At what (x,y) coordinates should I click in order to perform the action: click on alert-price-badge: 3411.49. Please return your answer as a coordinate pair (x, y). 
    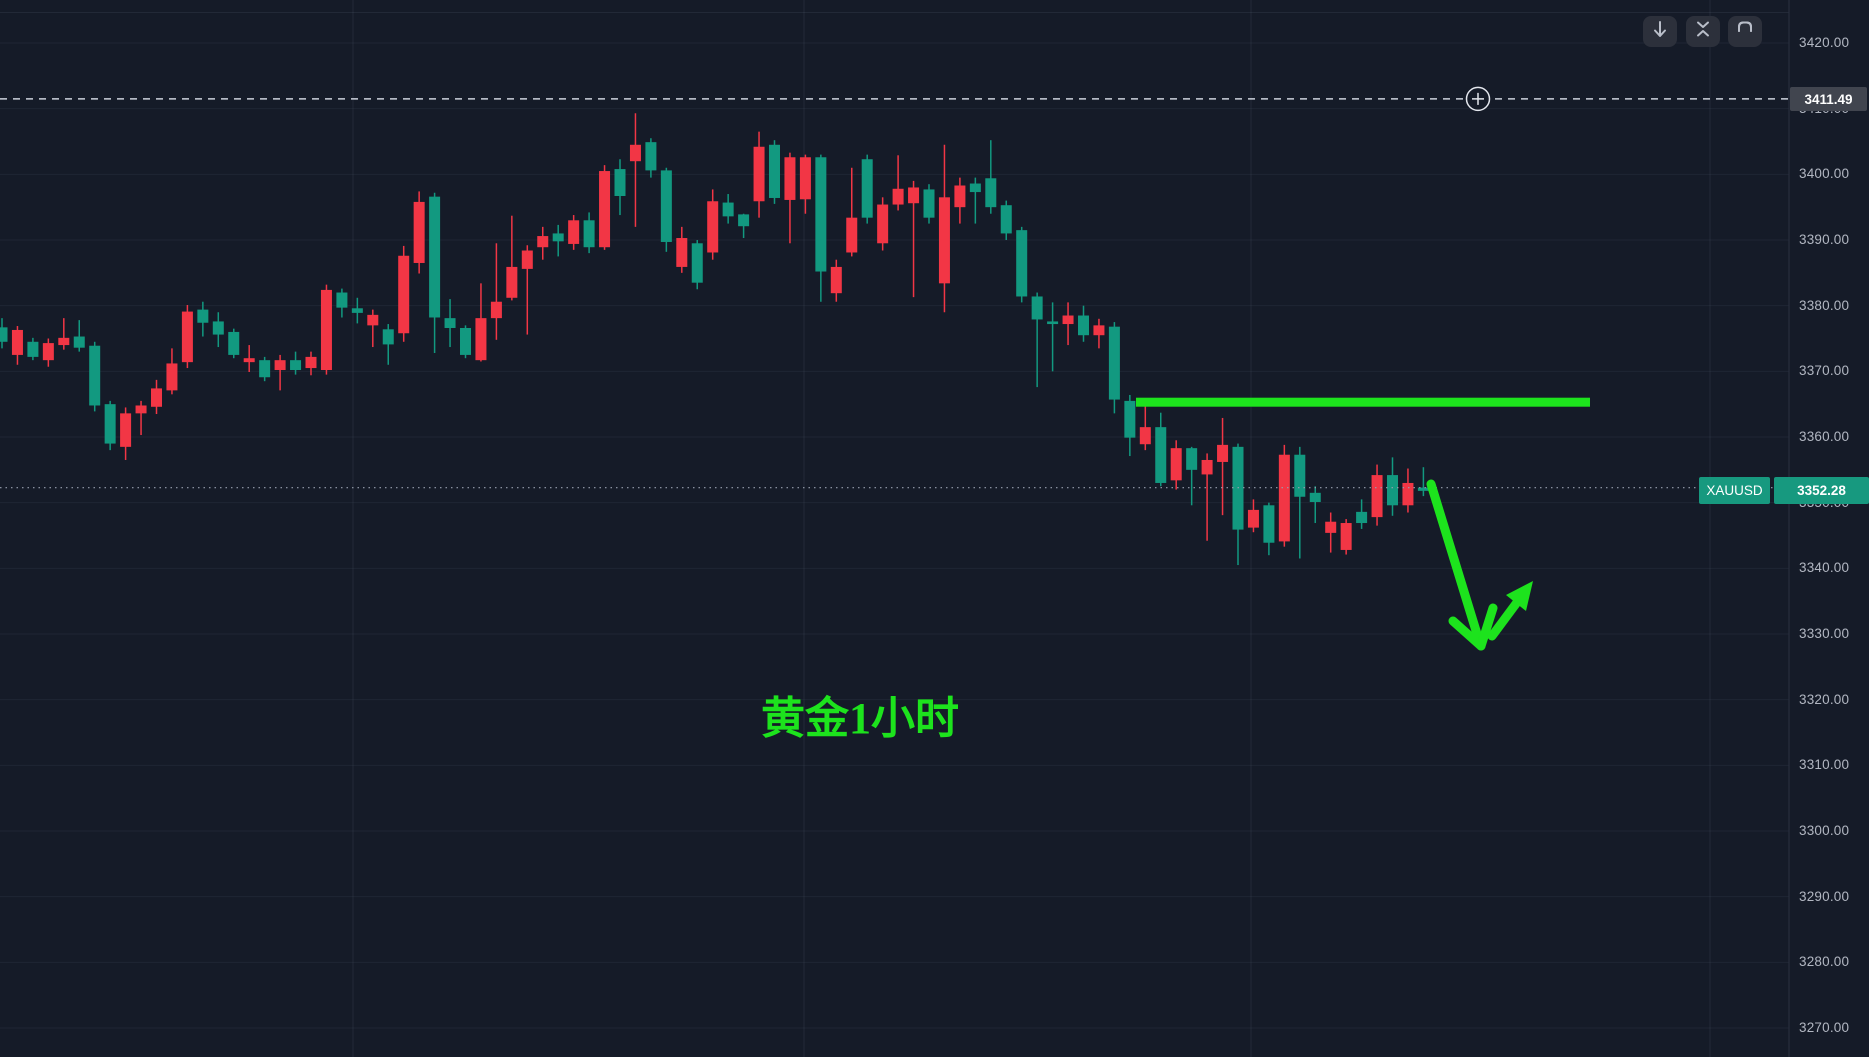
    Looking at the image, I should click on (1828, 99).